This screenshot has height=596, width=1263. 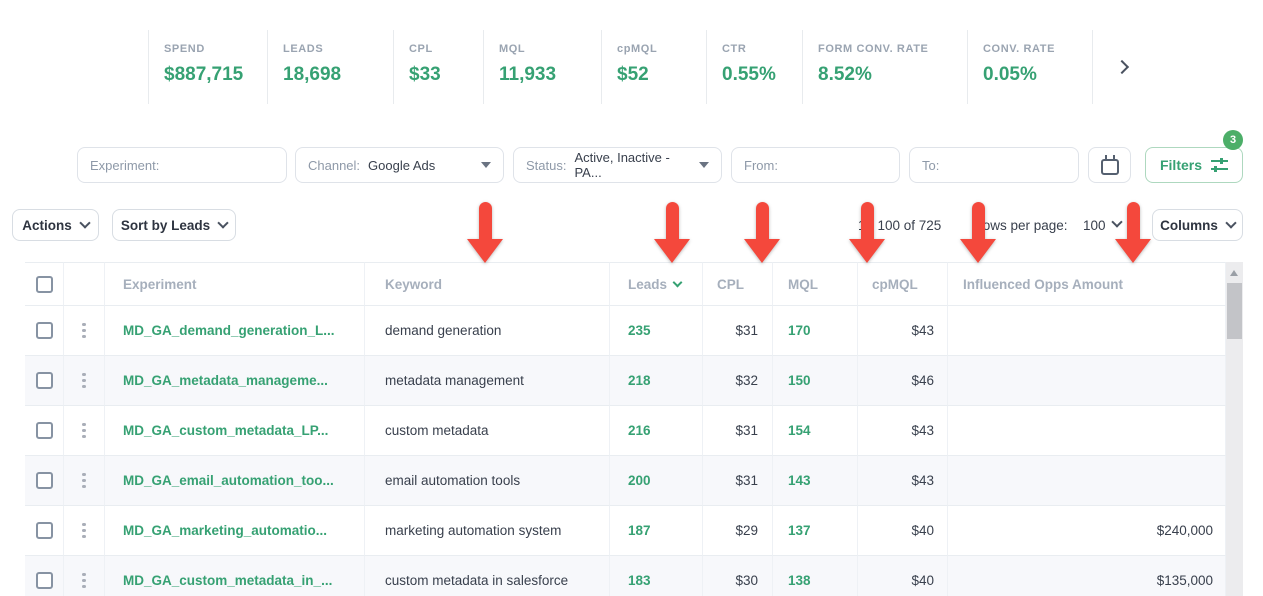 I want to click on date-to-input: To:, so click(x=994, y=165).